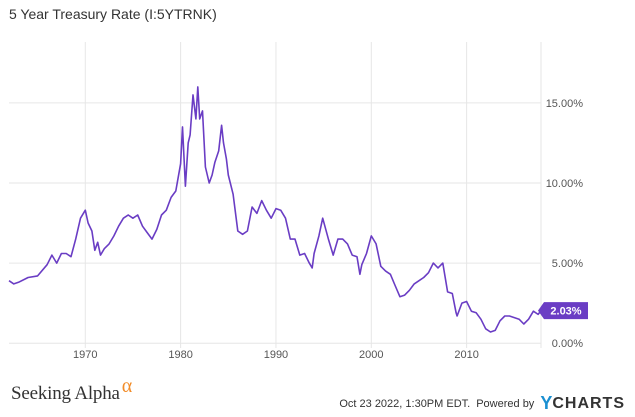 This screenshot has width=635, height=417. What do you see at coordinates (65, 393) in the screenshot?
I see `seeking-alpha-wordmark: Seeking Alpha` at bounding box center [65, 393].